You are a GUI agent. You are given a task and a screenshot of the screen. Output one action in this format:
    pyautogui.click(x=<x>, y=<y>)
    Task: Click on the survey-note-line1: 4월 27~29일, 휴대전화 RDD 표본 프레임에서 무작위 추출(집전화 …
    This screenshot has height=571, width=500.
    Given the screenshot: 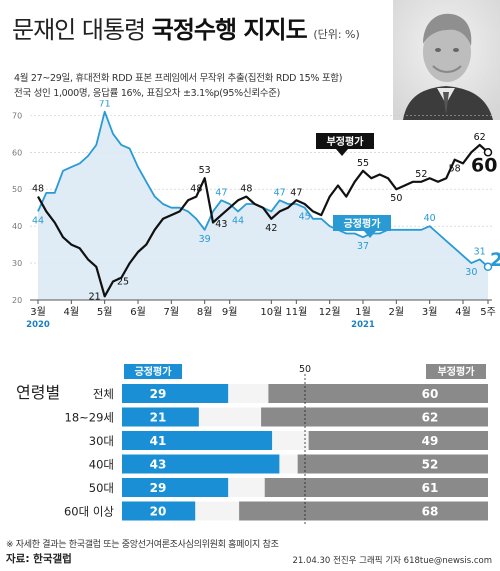 What is the action you would take?
    pyautogui.click(x=178, y=78)
    